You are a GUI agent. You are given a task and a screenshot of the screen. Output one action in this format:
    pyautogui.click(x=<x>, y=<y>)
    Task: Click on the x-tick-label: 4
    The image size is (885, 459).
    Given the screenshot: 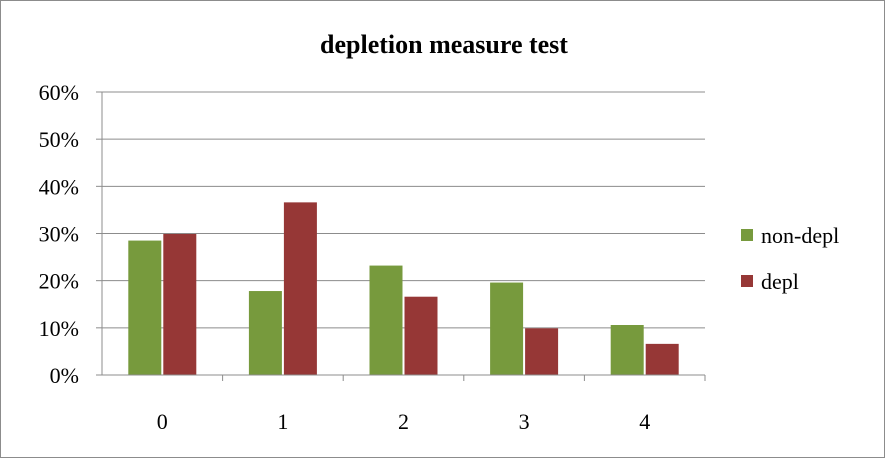 What is the action you would take?
    pyautogui.click(x=644, y=421)
    